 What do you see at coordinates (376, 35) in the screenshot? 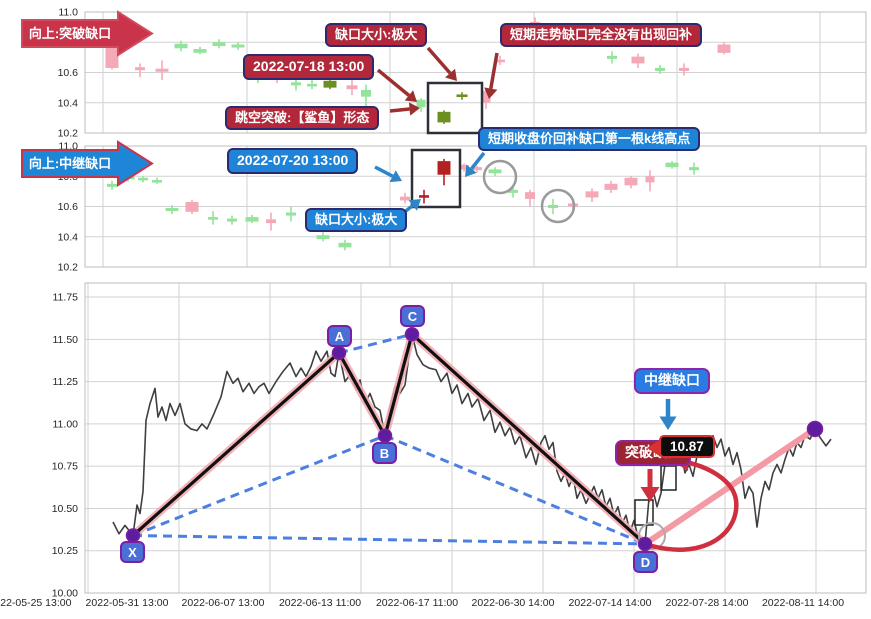
I see `gap-size-note-p1: 缺口大小:极大` at bounding box center [376, 35].